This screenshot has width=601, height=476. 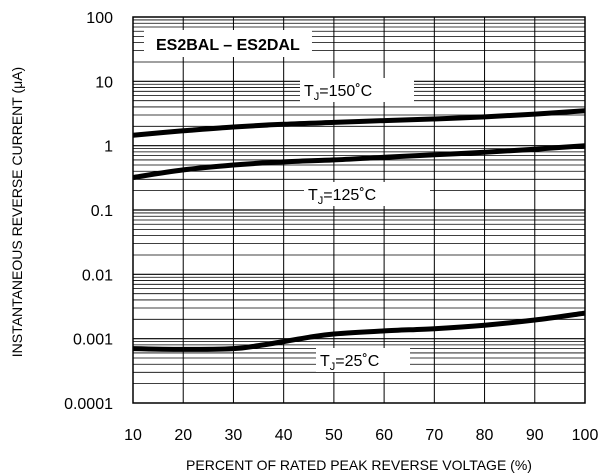 I want to click on x-tick-label: 80, so click(x=485, y=435).